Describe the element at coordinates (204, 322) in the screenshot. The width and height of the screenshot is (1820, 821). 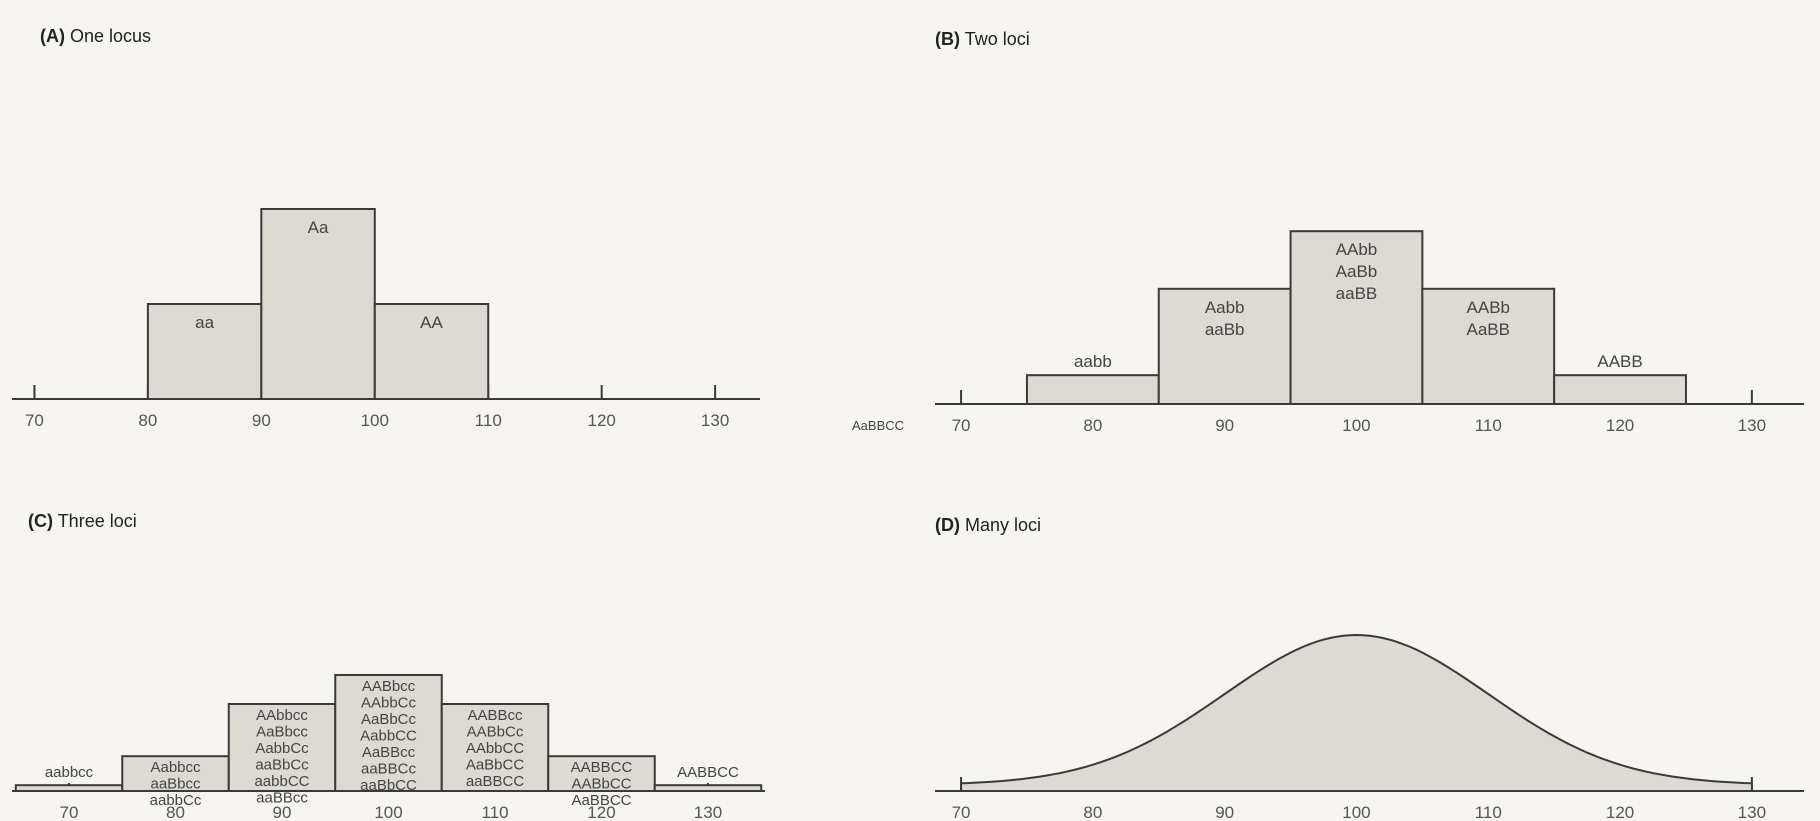
I see `bar-label: aa` at that location.